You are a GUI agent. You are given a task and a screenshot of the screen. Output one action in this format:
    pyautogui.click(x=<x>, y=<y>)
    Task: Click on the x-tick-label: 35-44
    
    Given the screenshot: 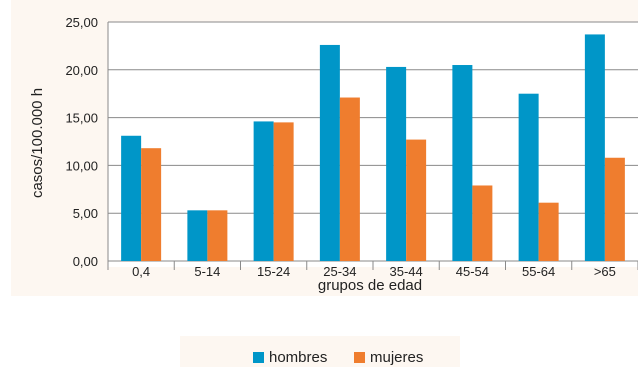 What is the action you would take?
    pyautogui.click(x=406, y=271)
    